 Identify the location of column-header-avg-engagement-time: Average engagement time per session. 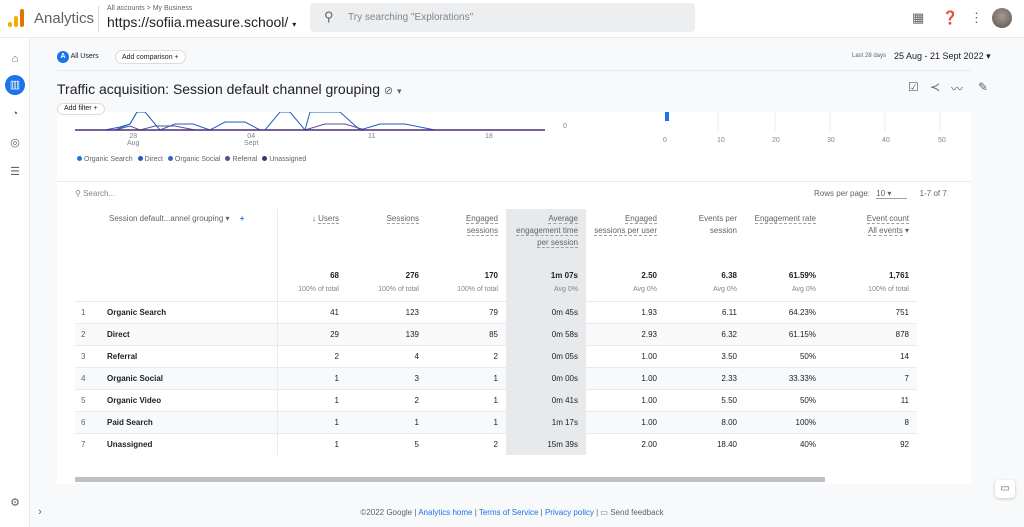
(546, 237).